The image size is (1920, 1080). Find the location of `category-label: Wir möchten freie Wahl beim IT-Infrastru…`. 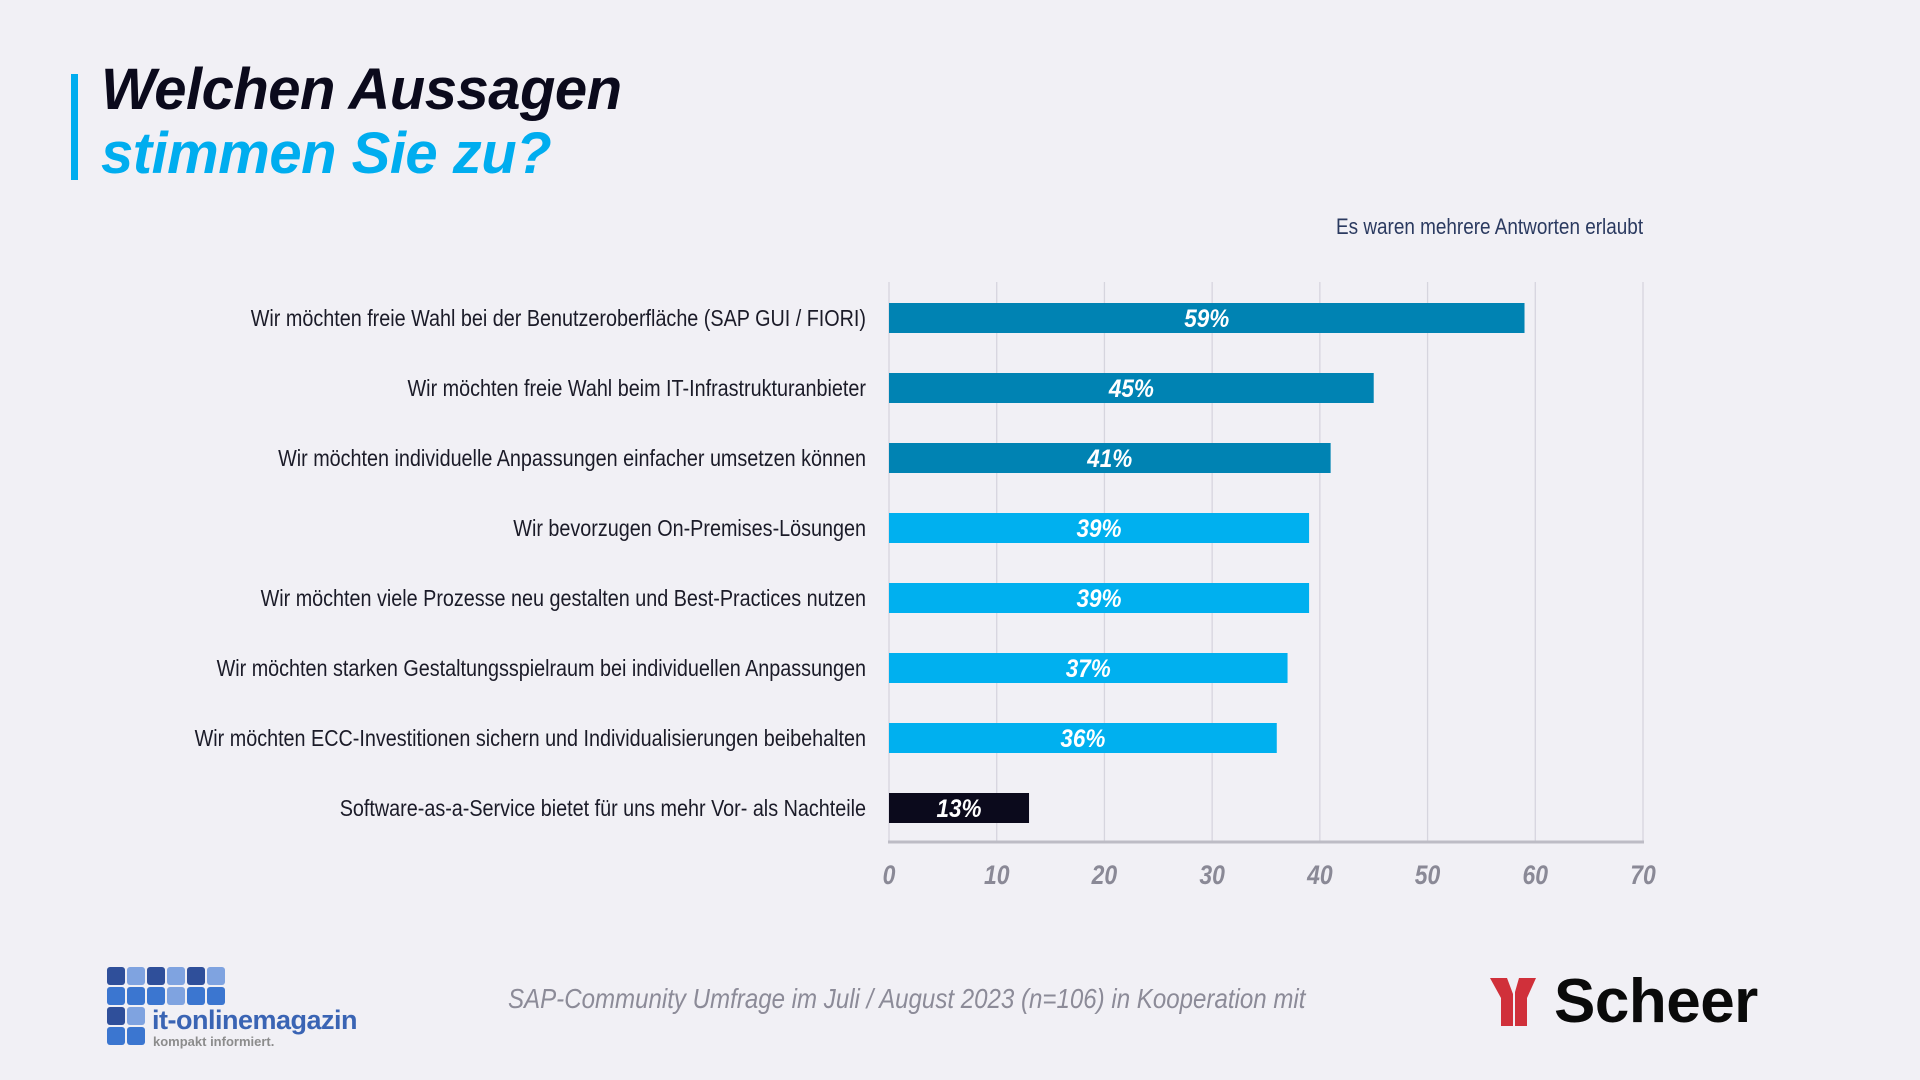

category-label: Wir möchten freie Wahl beim IT-Infrastru… is located at coordinates (637, 389).